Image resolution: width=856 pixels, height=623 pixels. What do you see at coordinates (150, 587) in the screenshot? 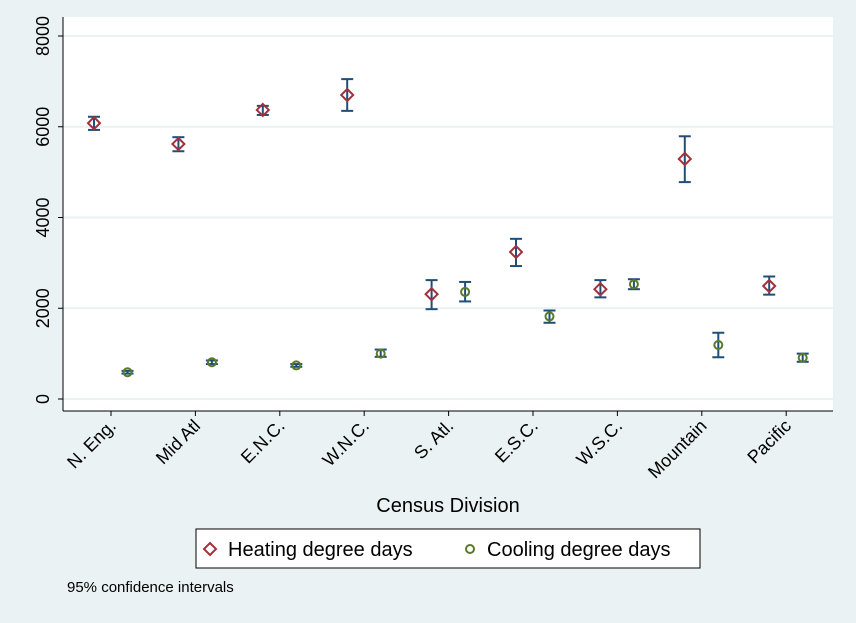
I see `chart-note: 95% confidence intervals` at bounding box center [150, 587].